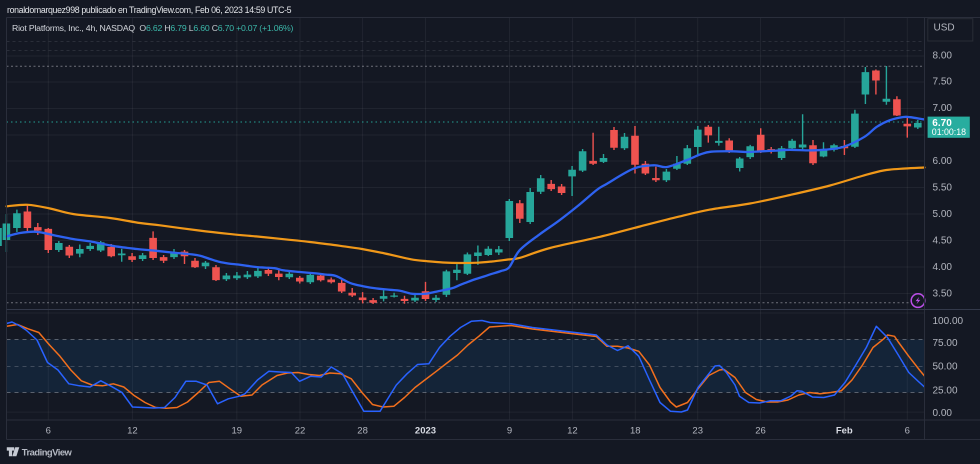  Describe the element at coordinates (948, 321) in the screenshot. I see `svg-text: 100.00` at that location.